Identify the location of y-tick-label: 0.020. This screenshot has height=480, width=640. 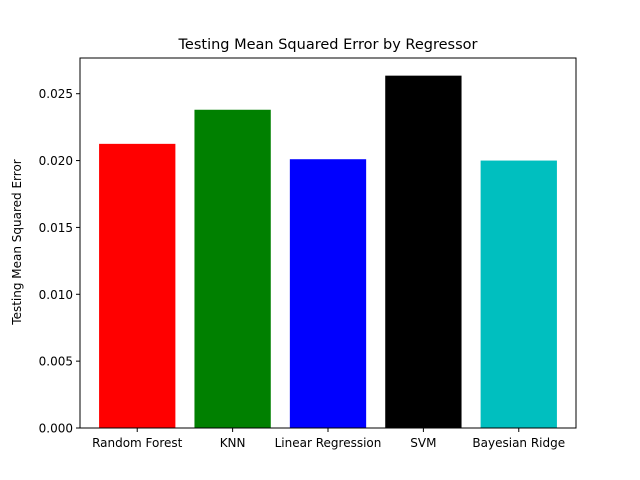
(56, 161).